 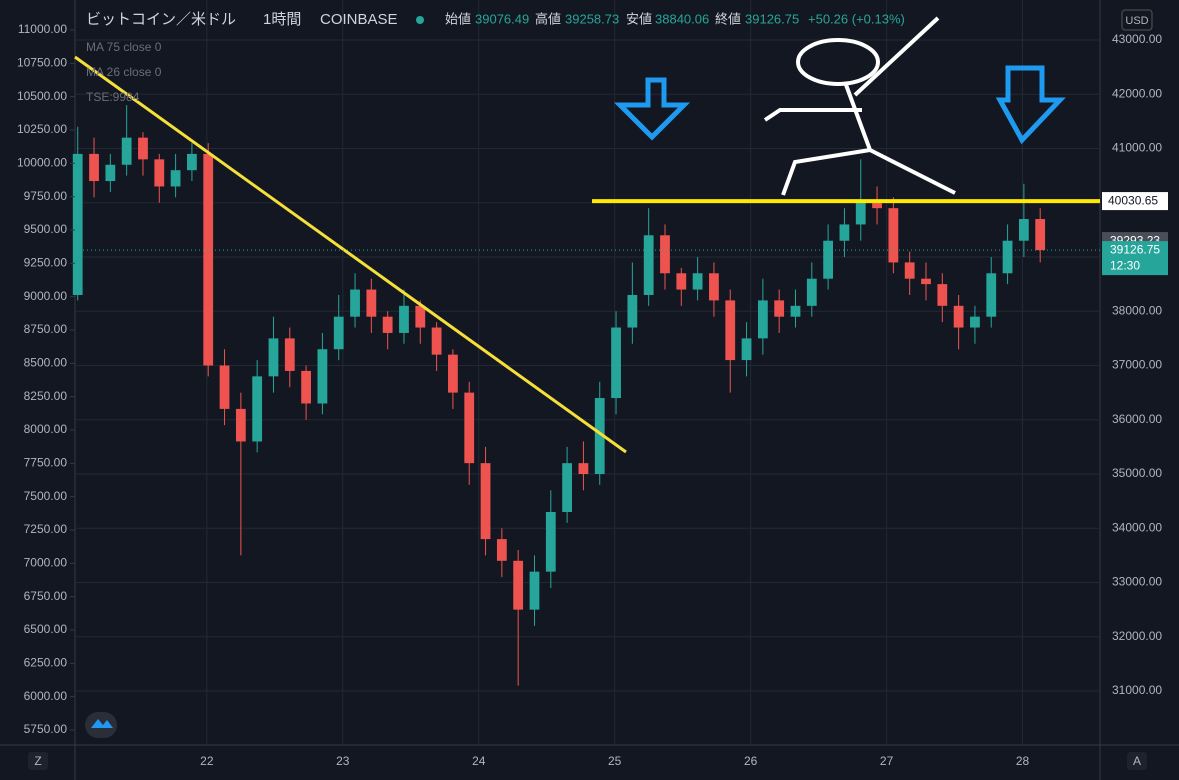 What do you see at coordinates (1135, 249) in the screenshot?
I see `price-tag-label: 39126.75` at bounding box center [1135, 249].